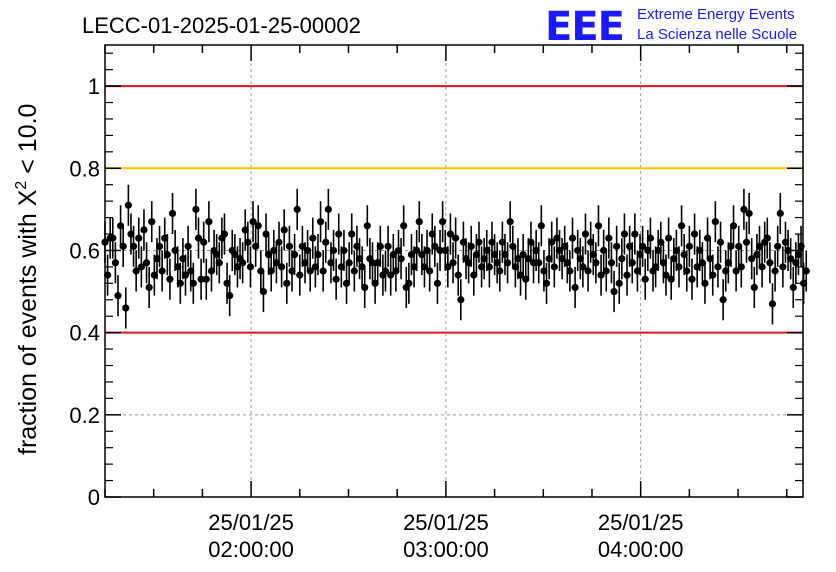  Describe the element at coordinates (28, 142) in the screenshot. I see `y-axis-label-suffix: < 10.0` at that location.